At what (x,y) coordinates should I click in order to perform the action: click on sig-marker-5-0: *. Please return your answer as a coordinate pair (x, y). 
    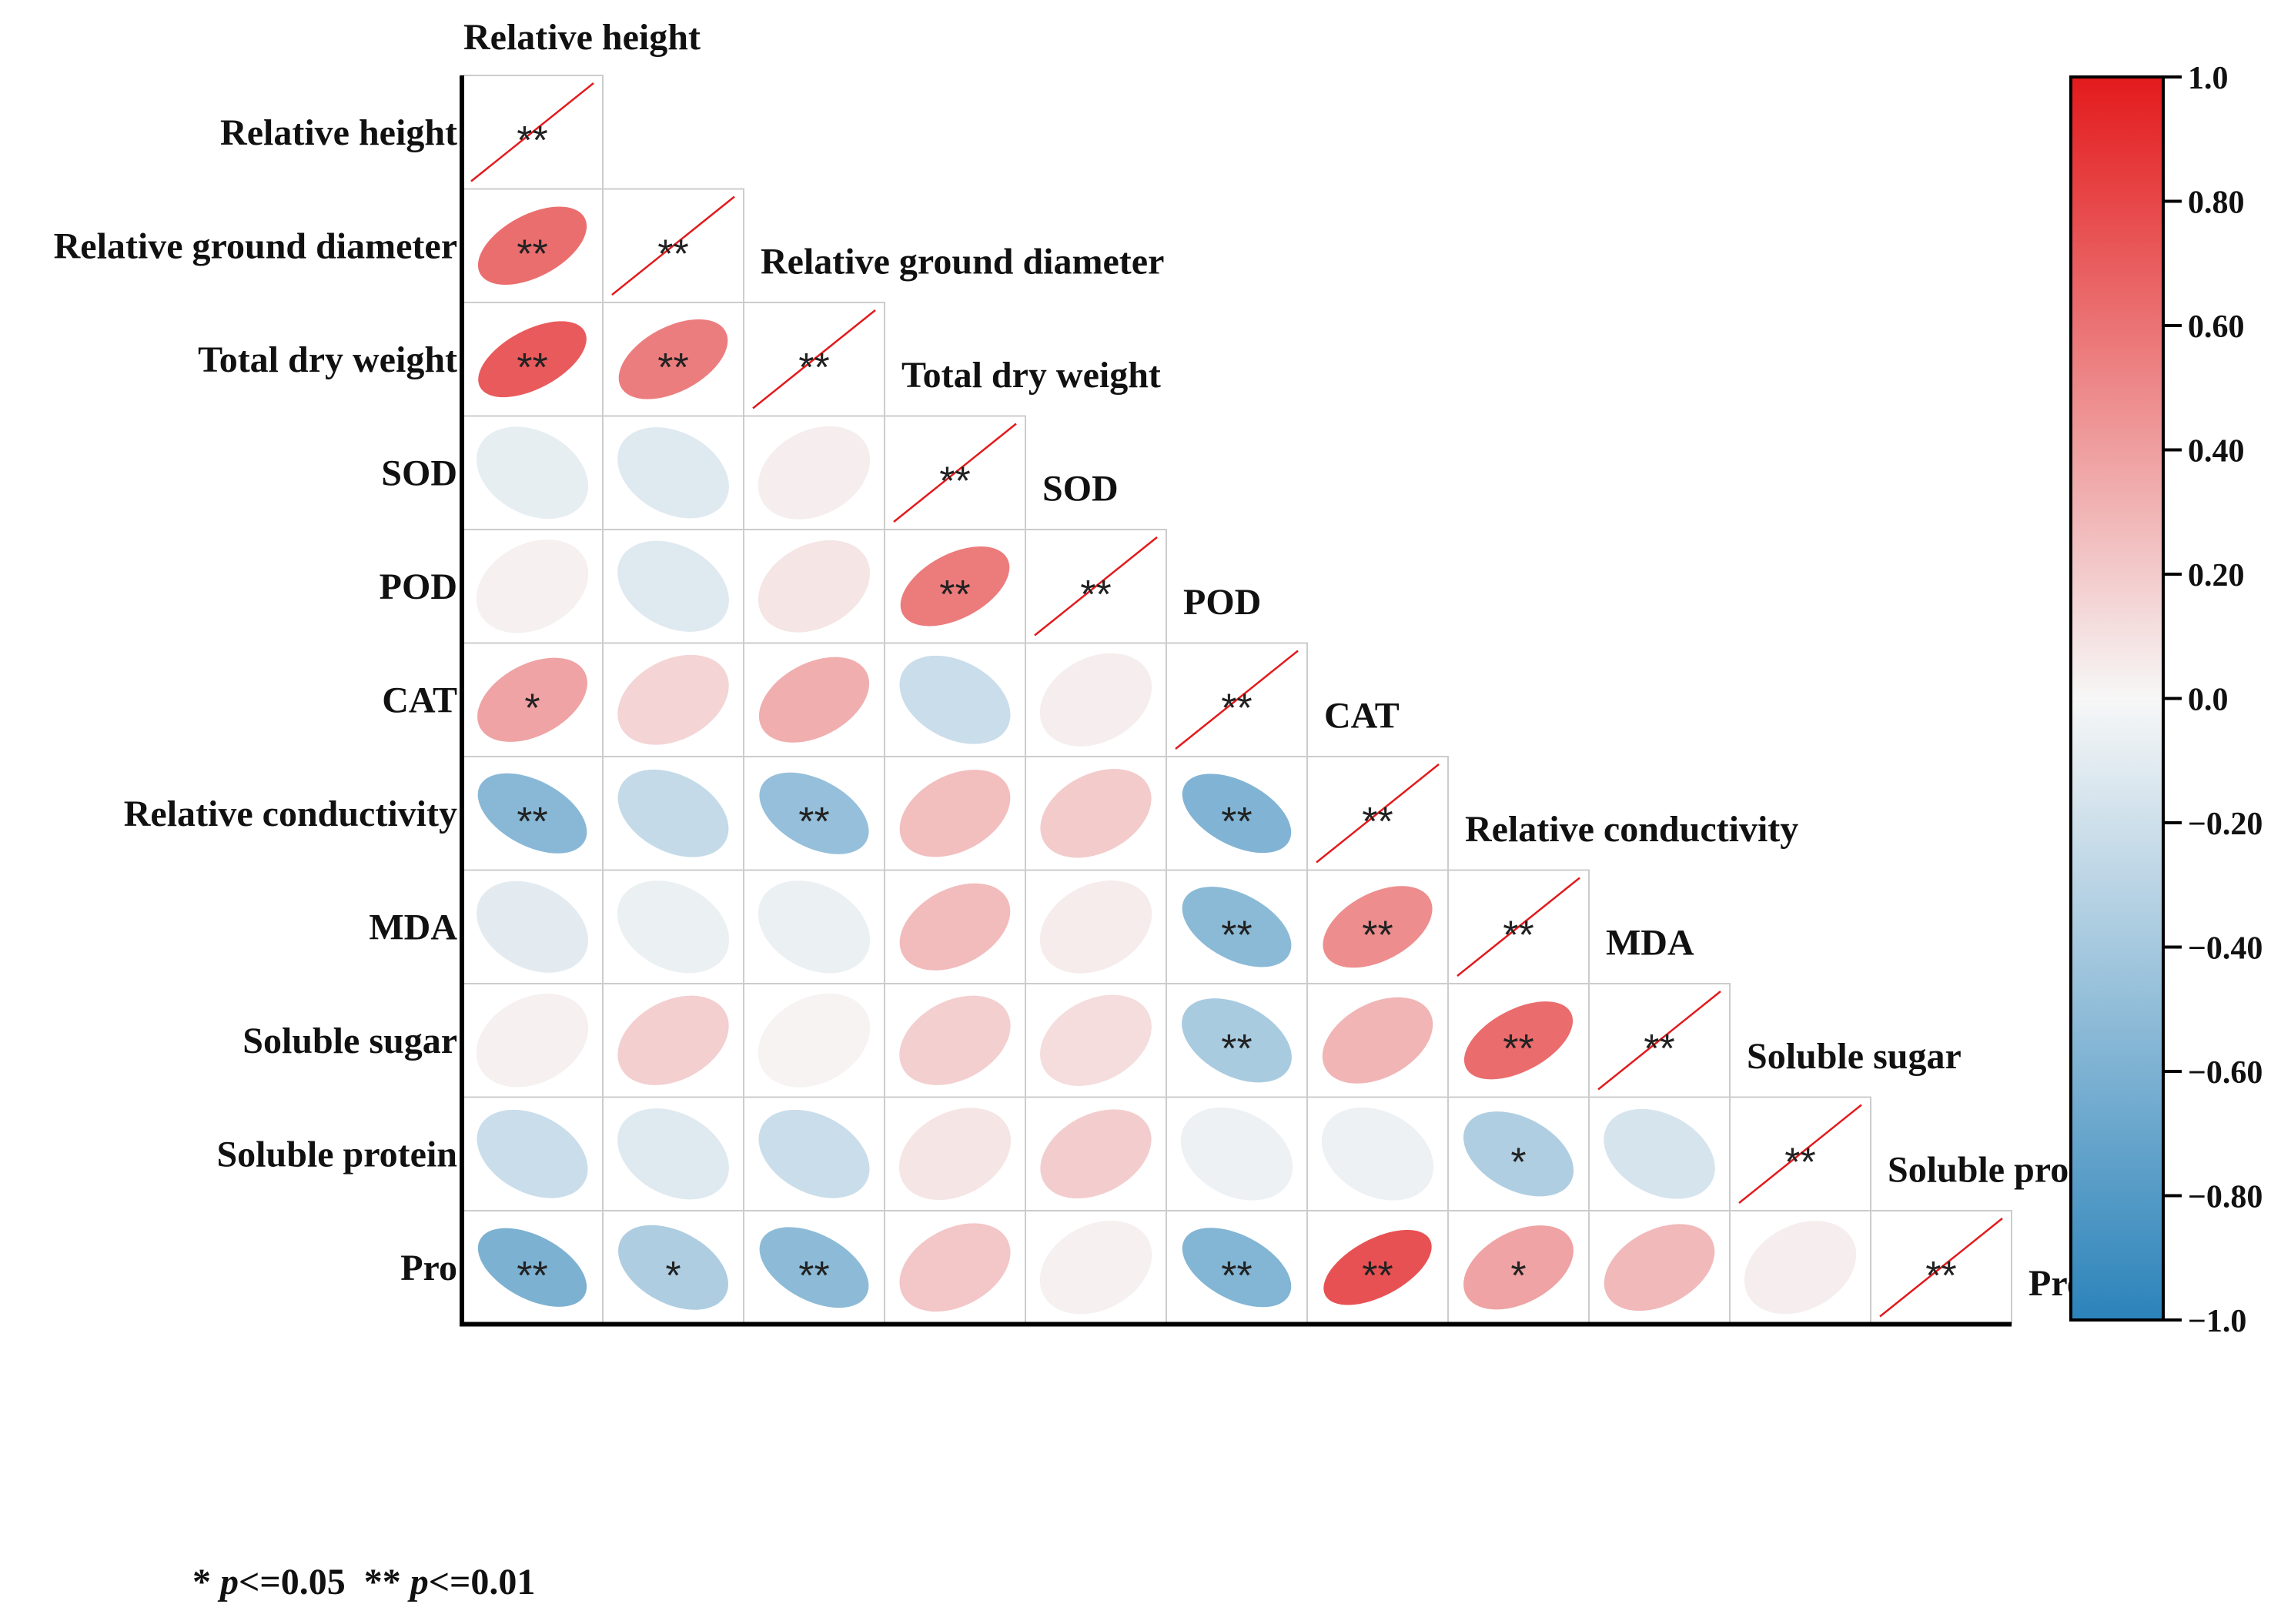
    Looking at the image, I should click on (532, 708).